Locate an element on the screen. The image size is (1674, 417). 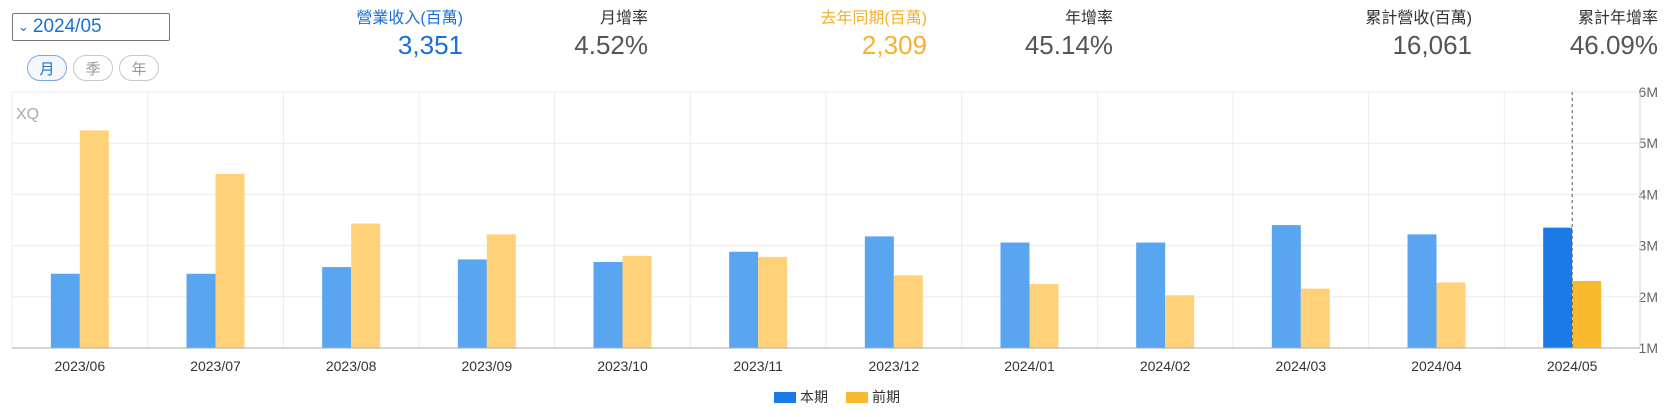
legend-item-previous: 前期 is located at coordinates (873, 397).